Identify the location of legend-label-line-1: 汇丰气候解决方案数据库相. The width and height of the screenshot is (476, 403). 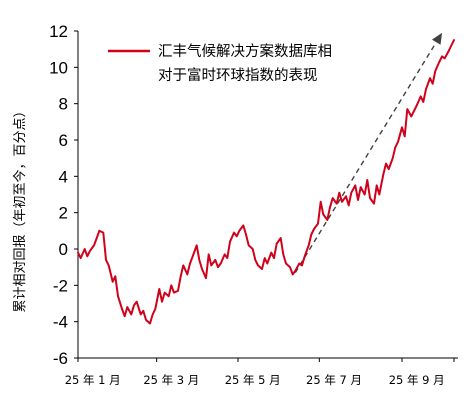
(245, 51).